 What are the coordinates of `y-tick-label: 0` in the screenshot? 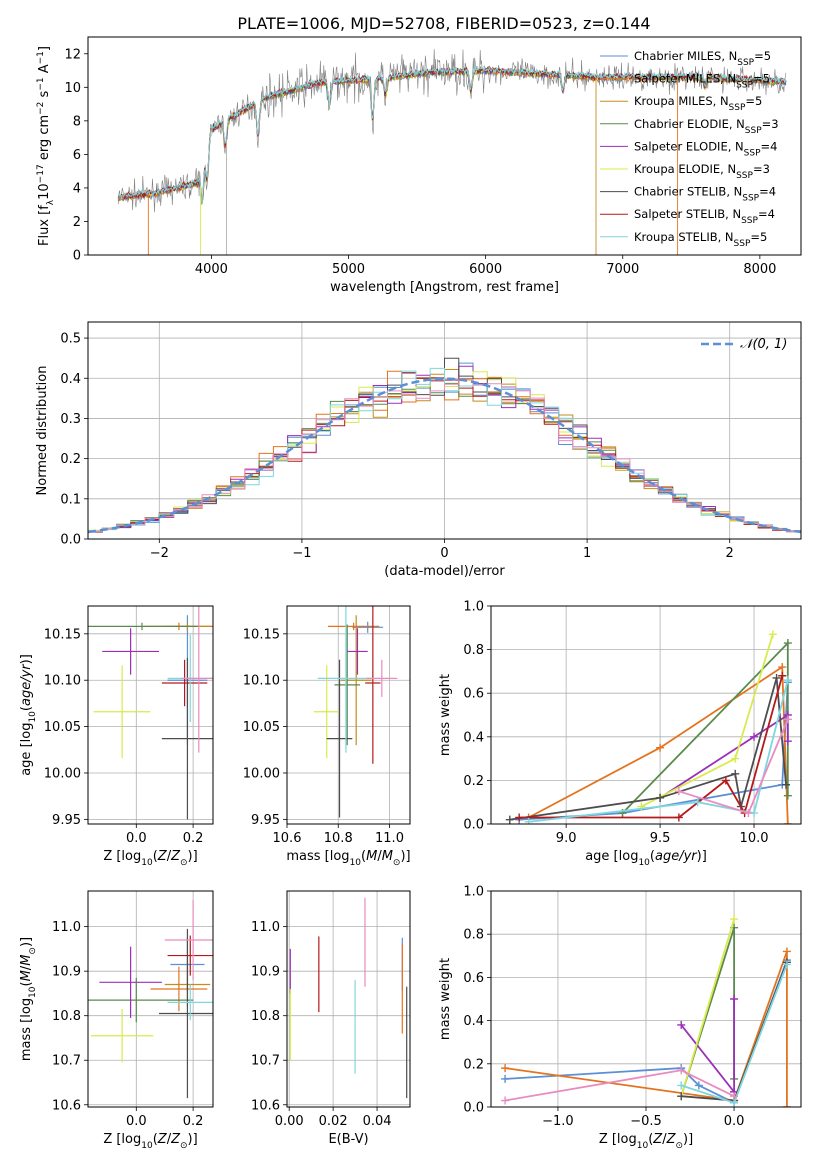 It's located at (77, 256).